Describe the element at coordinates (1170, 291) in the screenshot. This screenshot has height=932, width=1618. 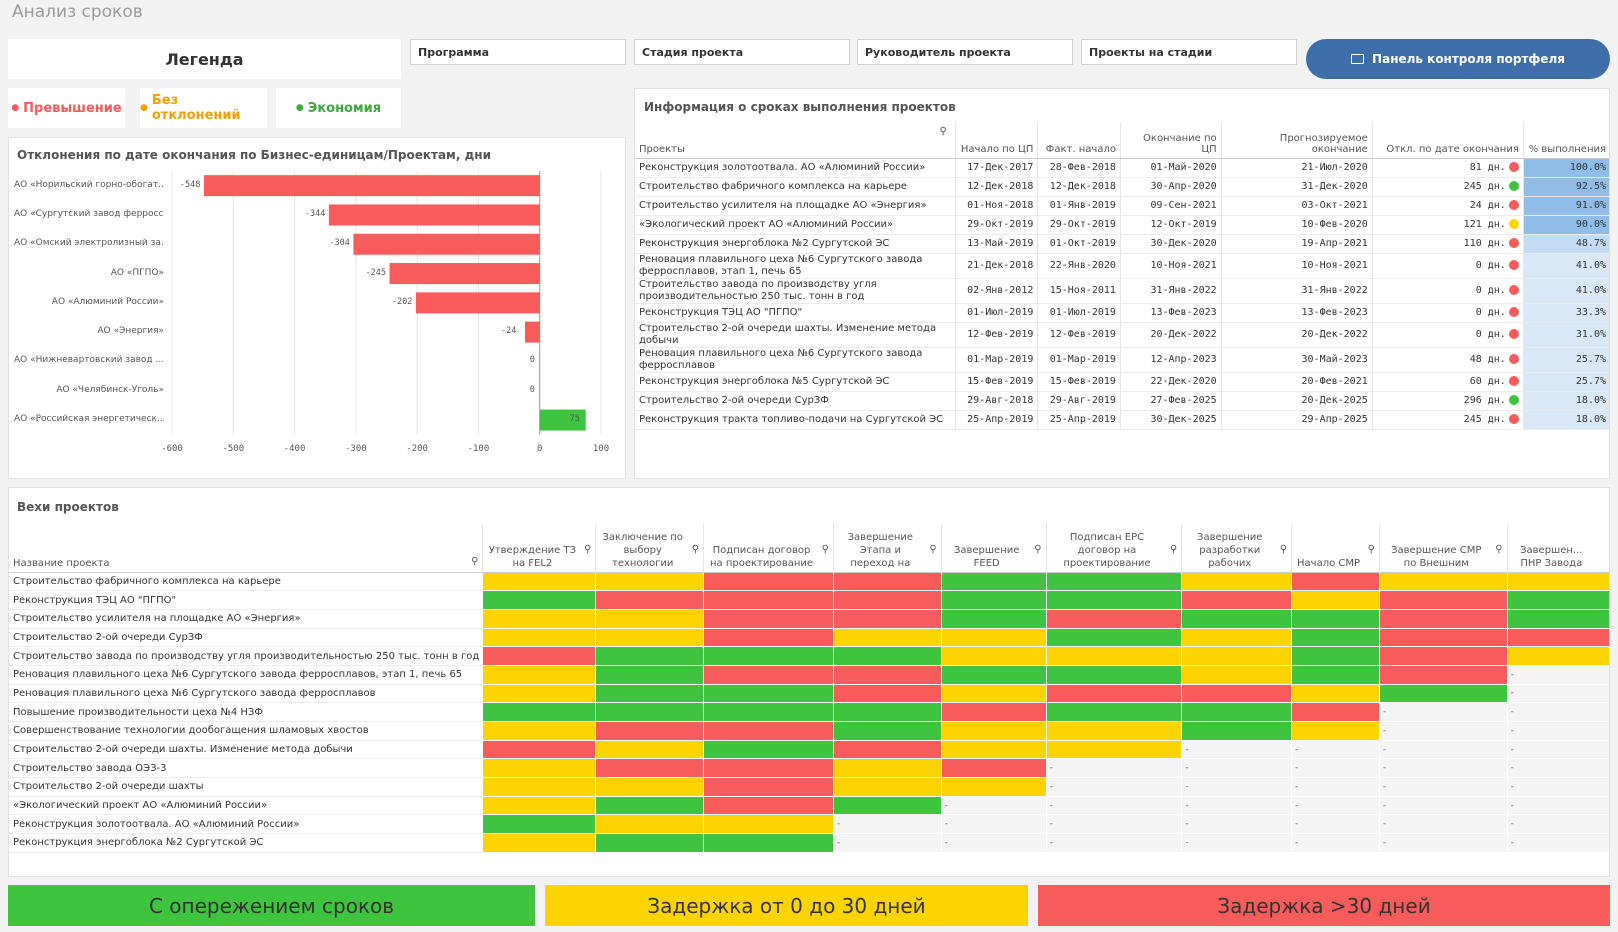
I see `table-cell: 31-Янв-2022` at that location.